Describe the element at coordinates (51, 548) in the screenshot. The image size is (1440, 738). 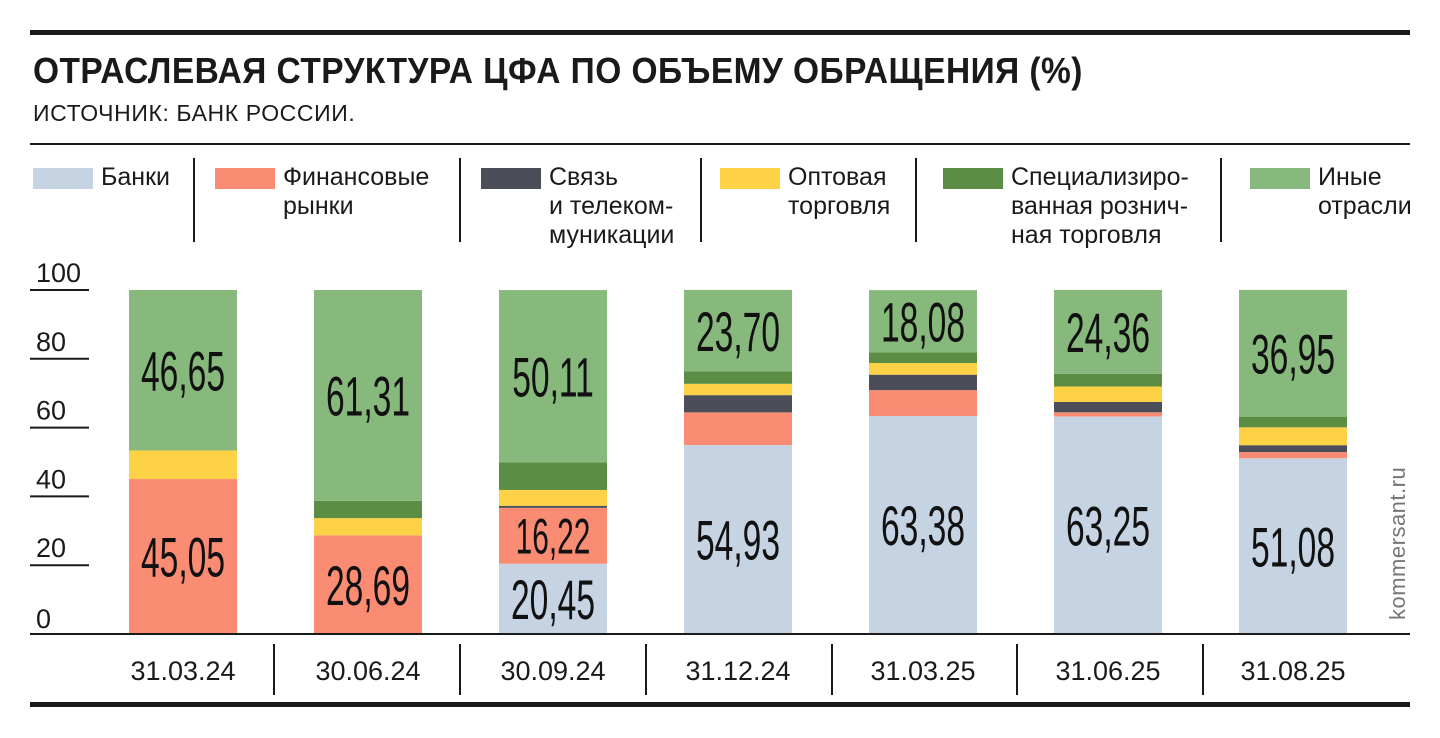
I see `y-tick-label: 20` at that location.